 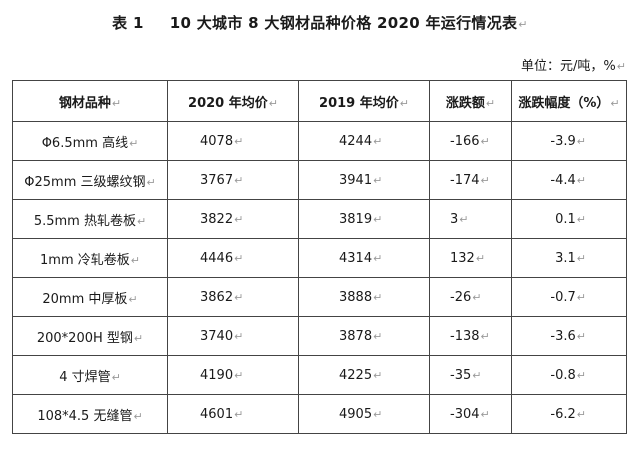 What do you see at coordinates (233, 375) in the screenshot?
I see `cell-avg-2020: 4190↵` at bounding box center [233, 375].